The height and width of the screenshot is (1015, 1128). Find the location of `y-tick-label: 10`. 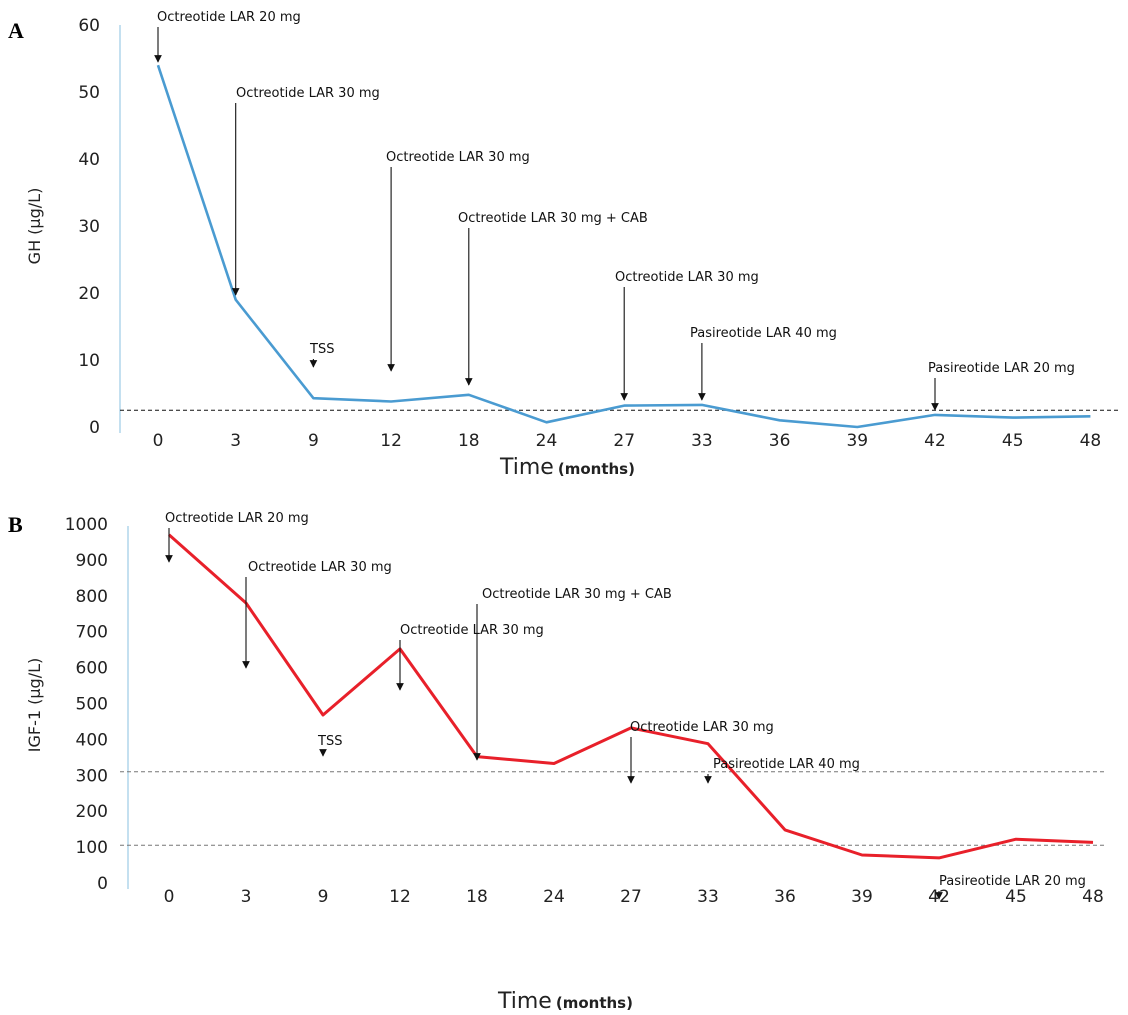

y-tick-label: 10 is located at coordinates (89, 361).